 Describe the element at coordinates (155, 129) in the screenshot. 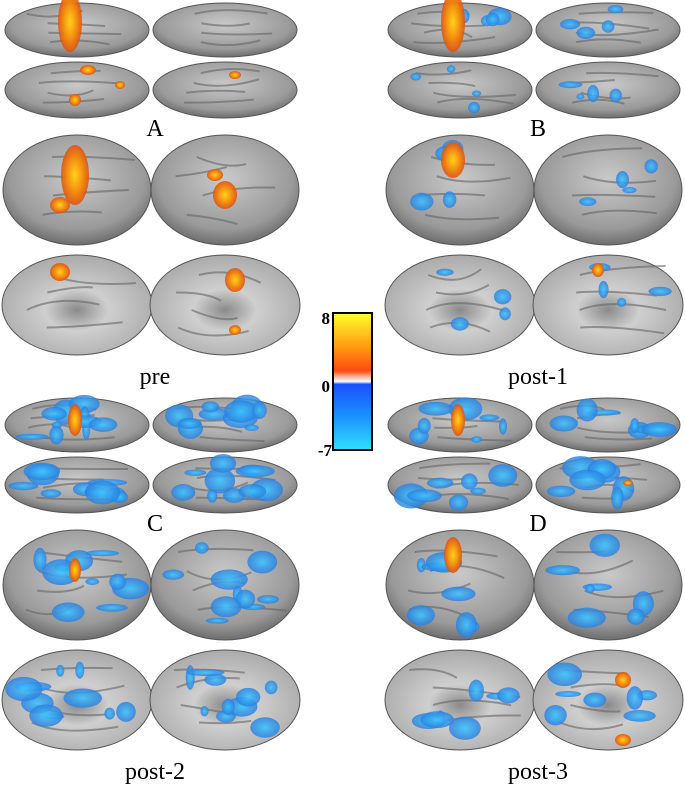

I see `panel-letter: A` at that location.